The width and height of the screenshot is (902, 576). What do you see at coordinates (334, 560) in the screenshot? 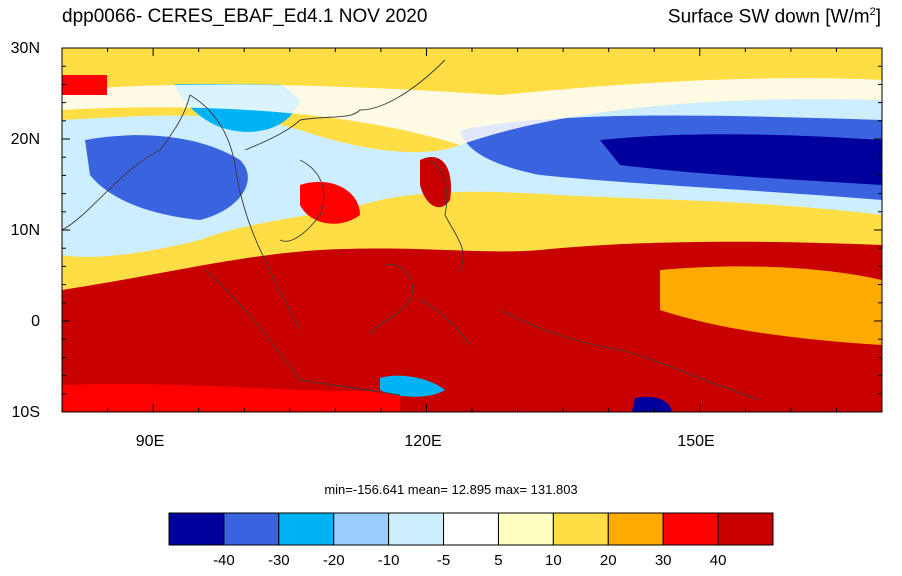
I see `colorbar-tick-label: -20` at bounding box center [334, 560].